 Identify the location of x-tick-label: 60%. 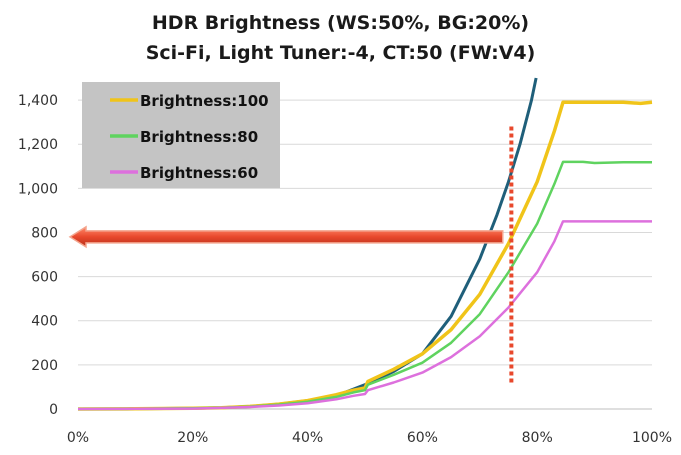
(422, 438).